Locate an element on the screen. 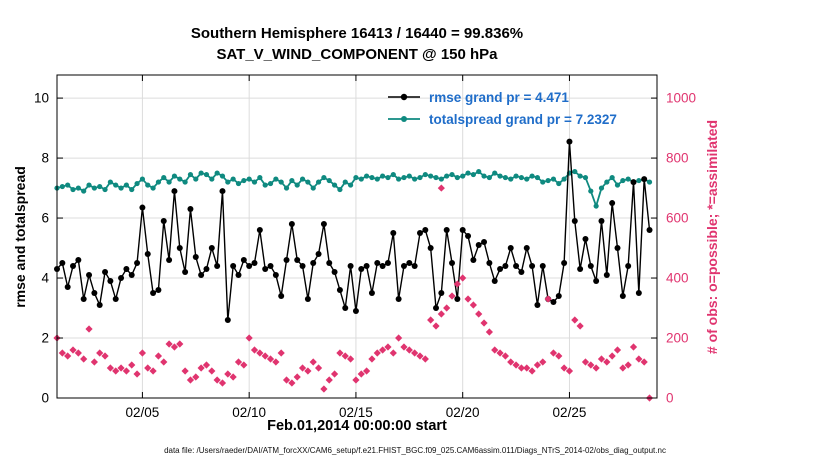 The height and width of the screenshot is (470, 830). x-axis-label: Feb.01,2014 00:00:00 start is located at coordinates (357, 426).